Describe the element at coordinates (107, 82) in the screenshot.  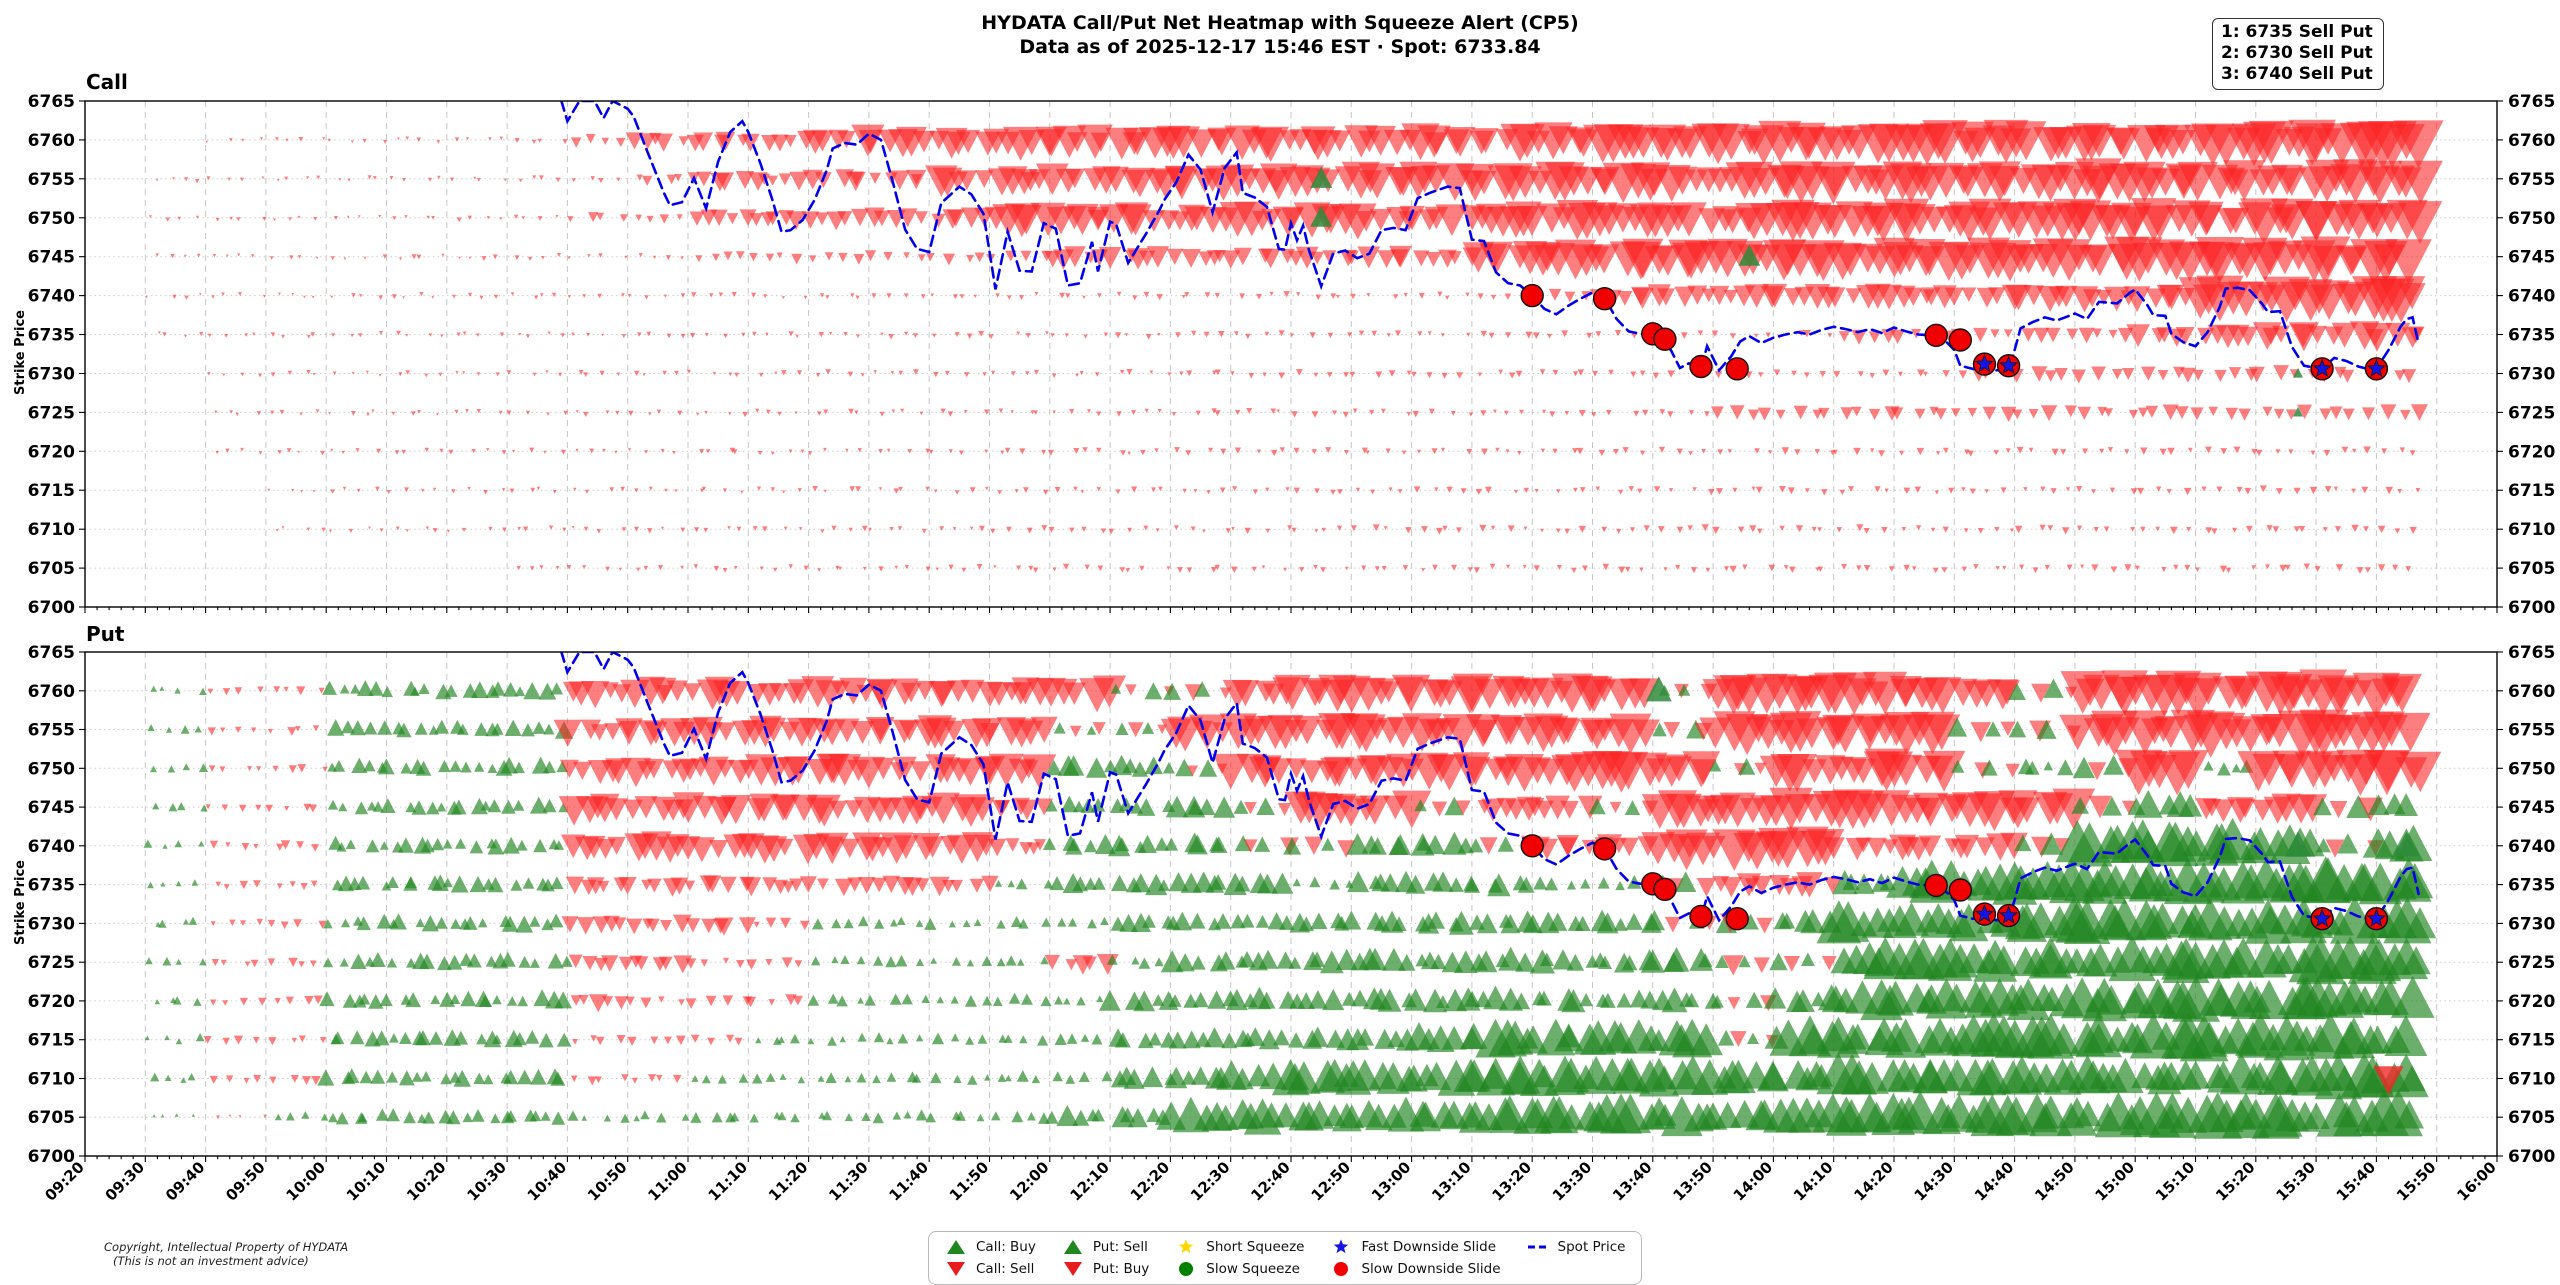
I see `call-panel-title: Call` at that location.